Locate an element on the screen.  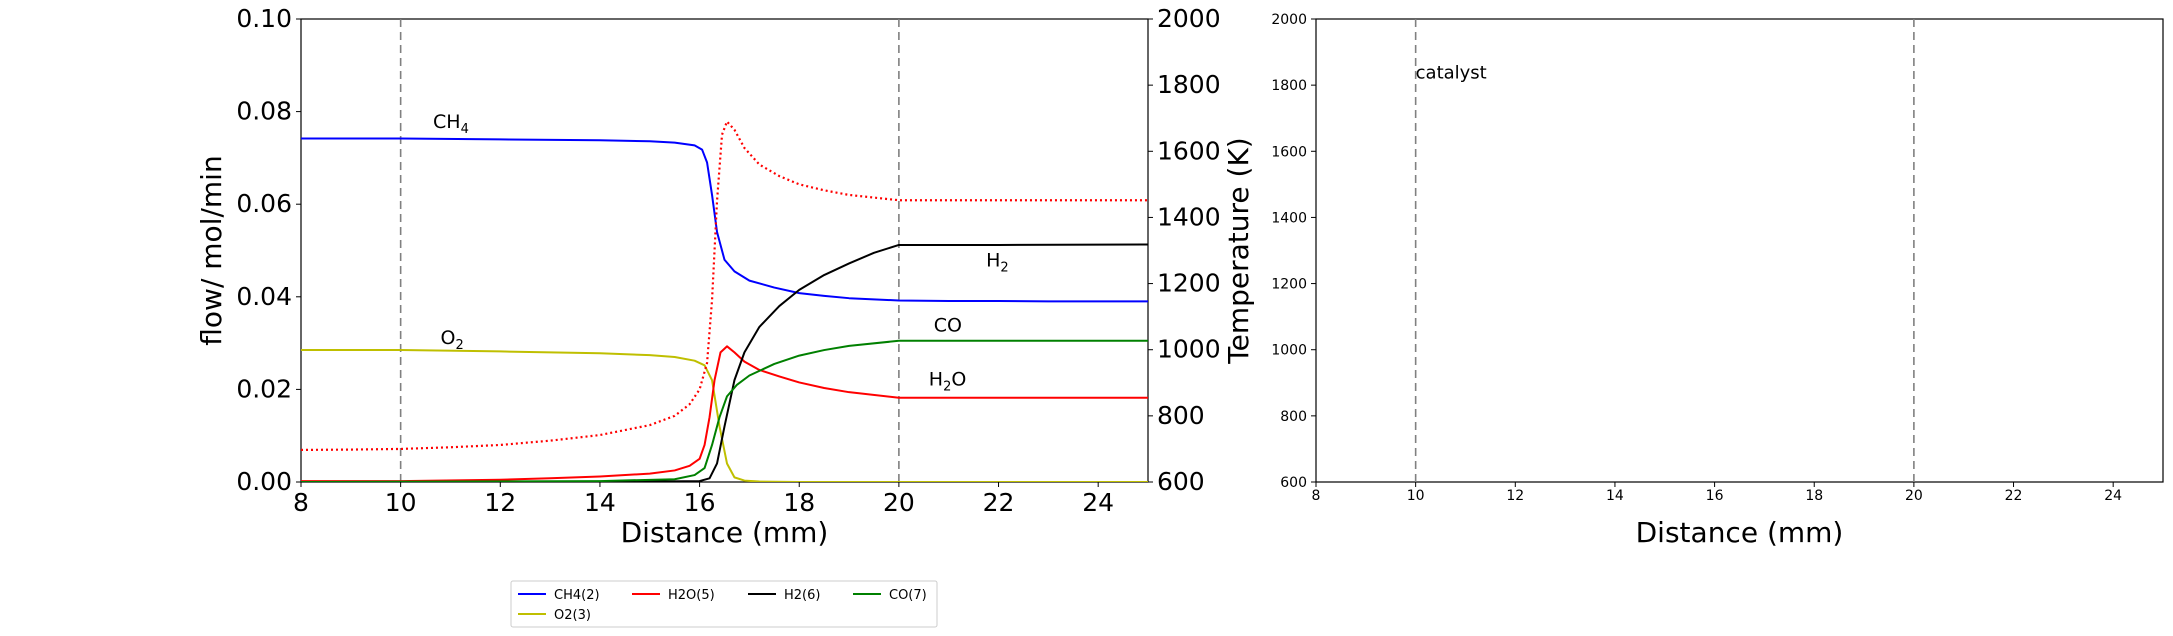
y-tick-label: 1800 is located at coordinates (1289, 86).